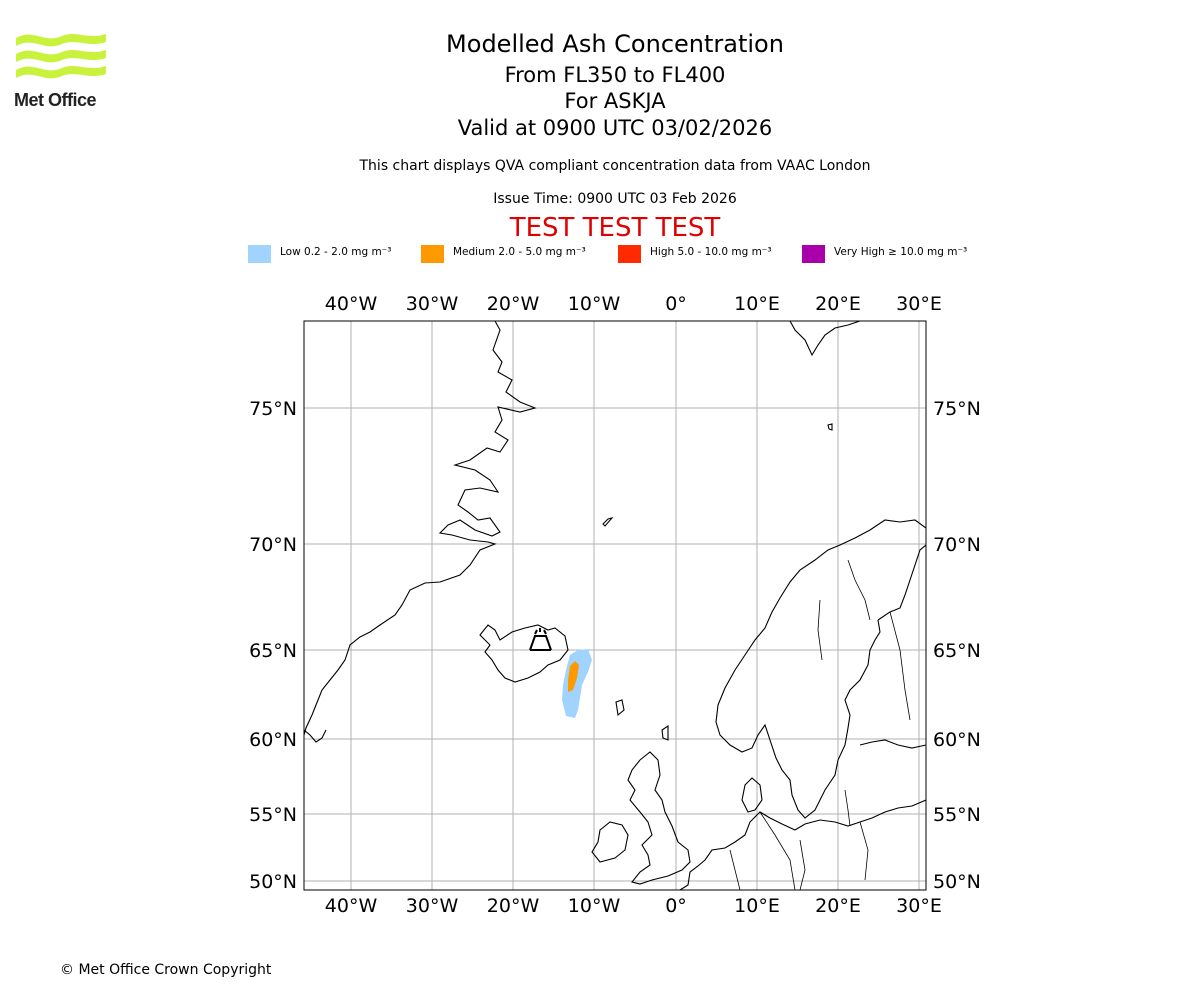 The width and height of the screenshot is (1200, 1000). What do you see at coordinates (513, 906) in the screenshot?
I see `lon-tick-bottom: 20°W` at bounding box center [513, 906].